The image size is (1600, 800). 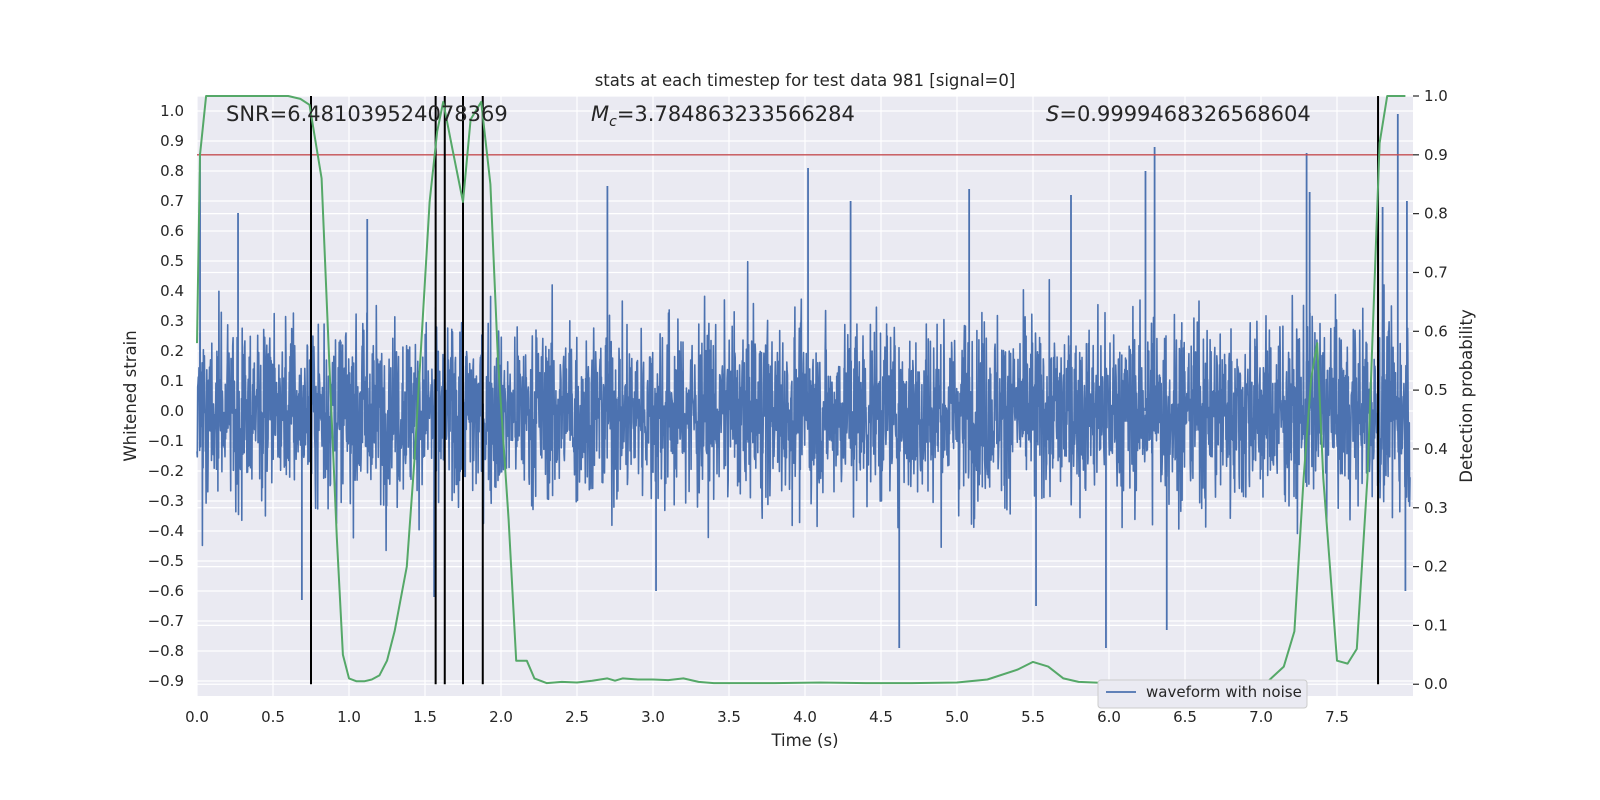 I want to click on x-tick-label: 3.0, so click(x=653, y=717).